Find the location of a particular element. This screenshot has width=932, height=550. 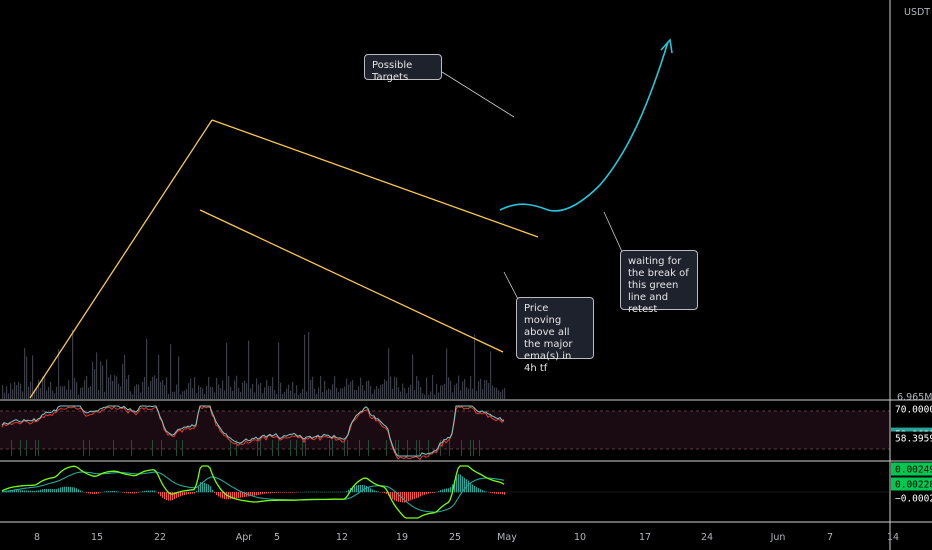

macd-line is located at coordinates (253, 492).